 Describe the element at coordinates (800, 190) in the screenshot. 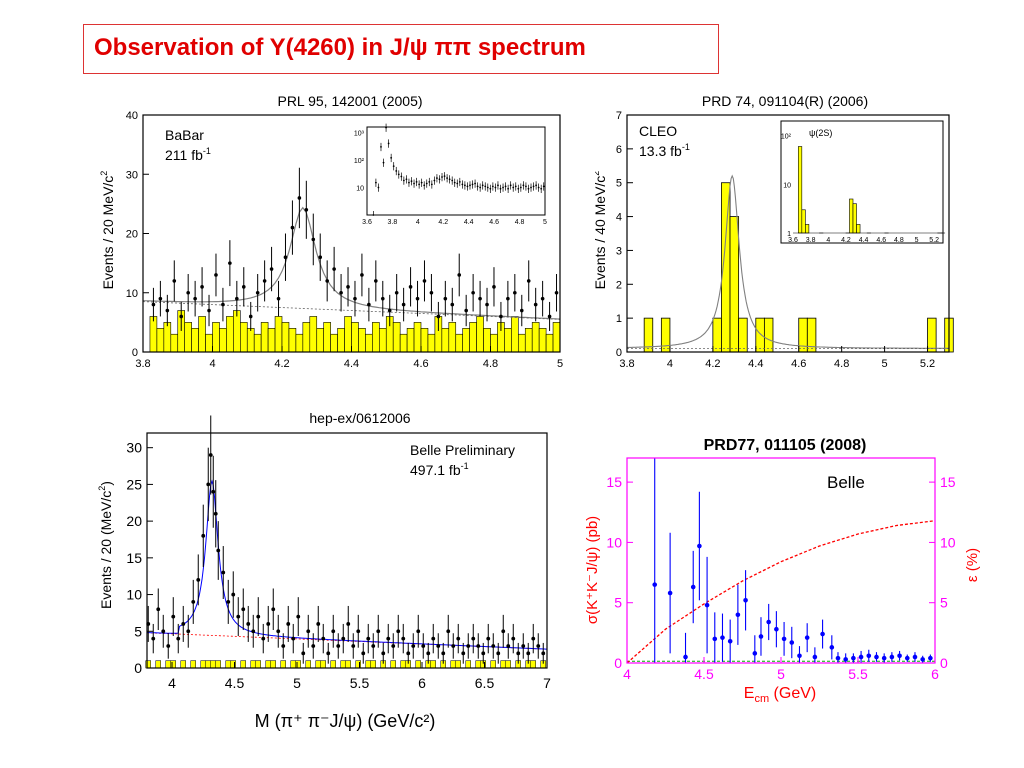

I see `inset-bar` at that location.